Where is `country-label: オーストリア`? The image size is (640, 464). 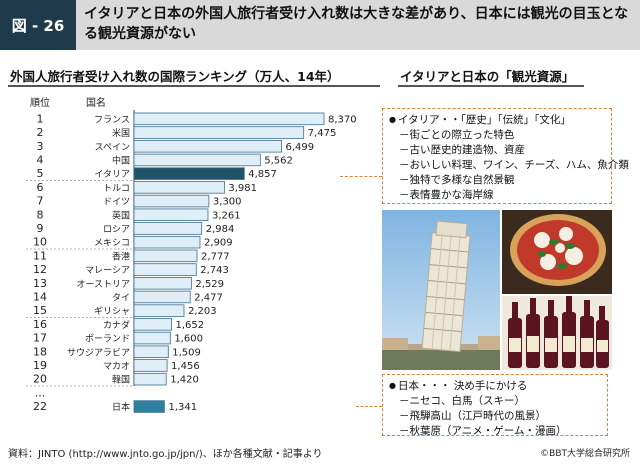 country-label: オーストリア is located at coordinates (103, 284).